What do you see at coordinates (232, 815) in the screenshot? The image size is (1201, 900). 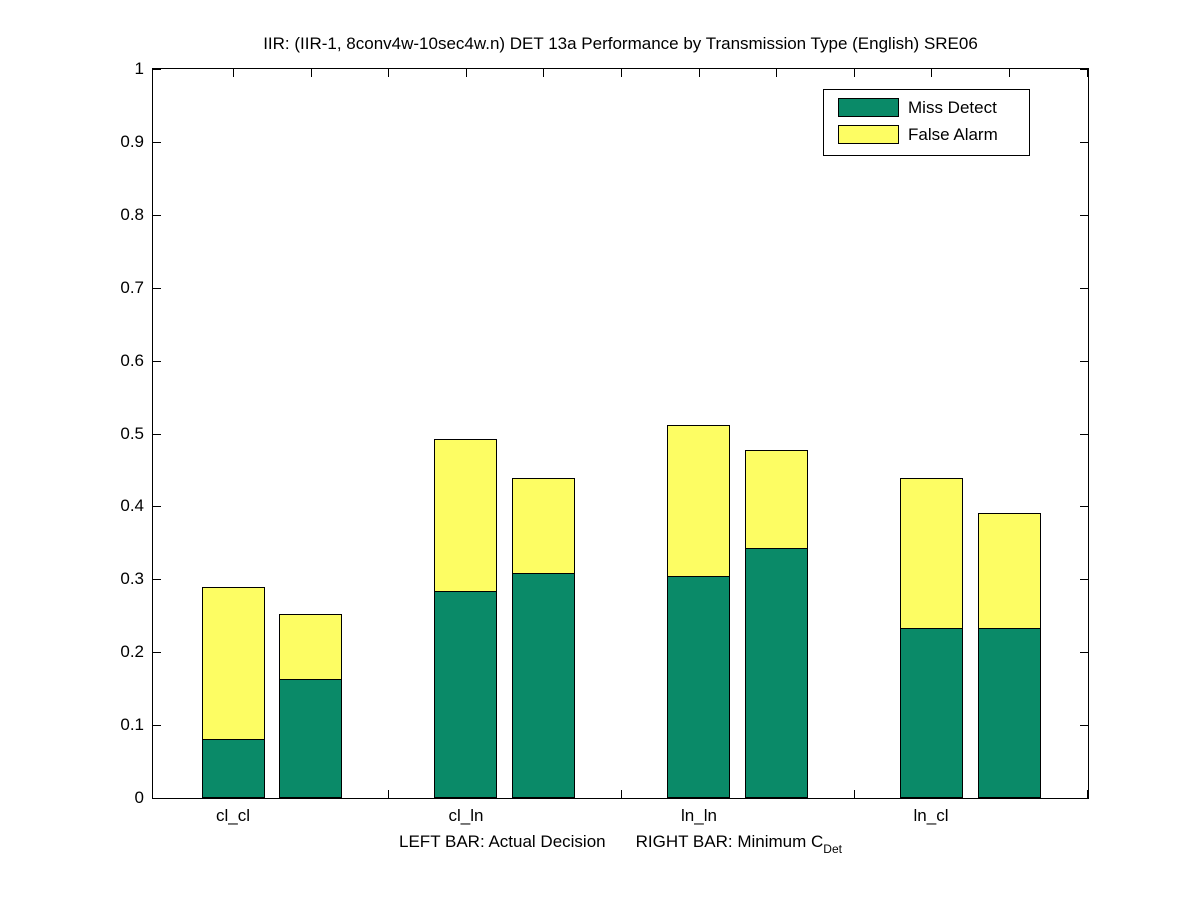 I see `x-category-label: cl_cl` at bounding box center [232, 815].